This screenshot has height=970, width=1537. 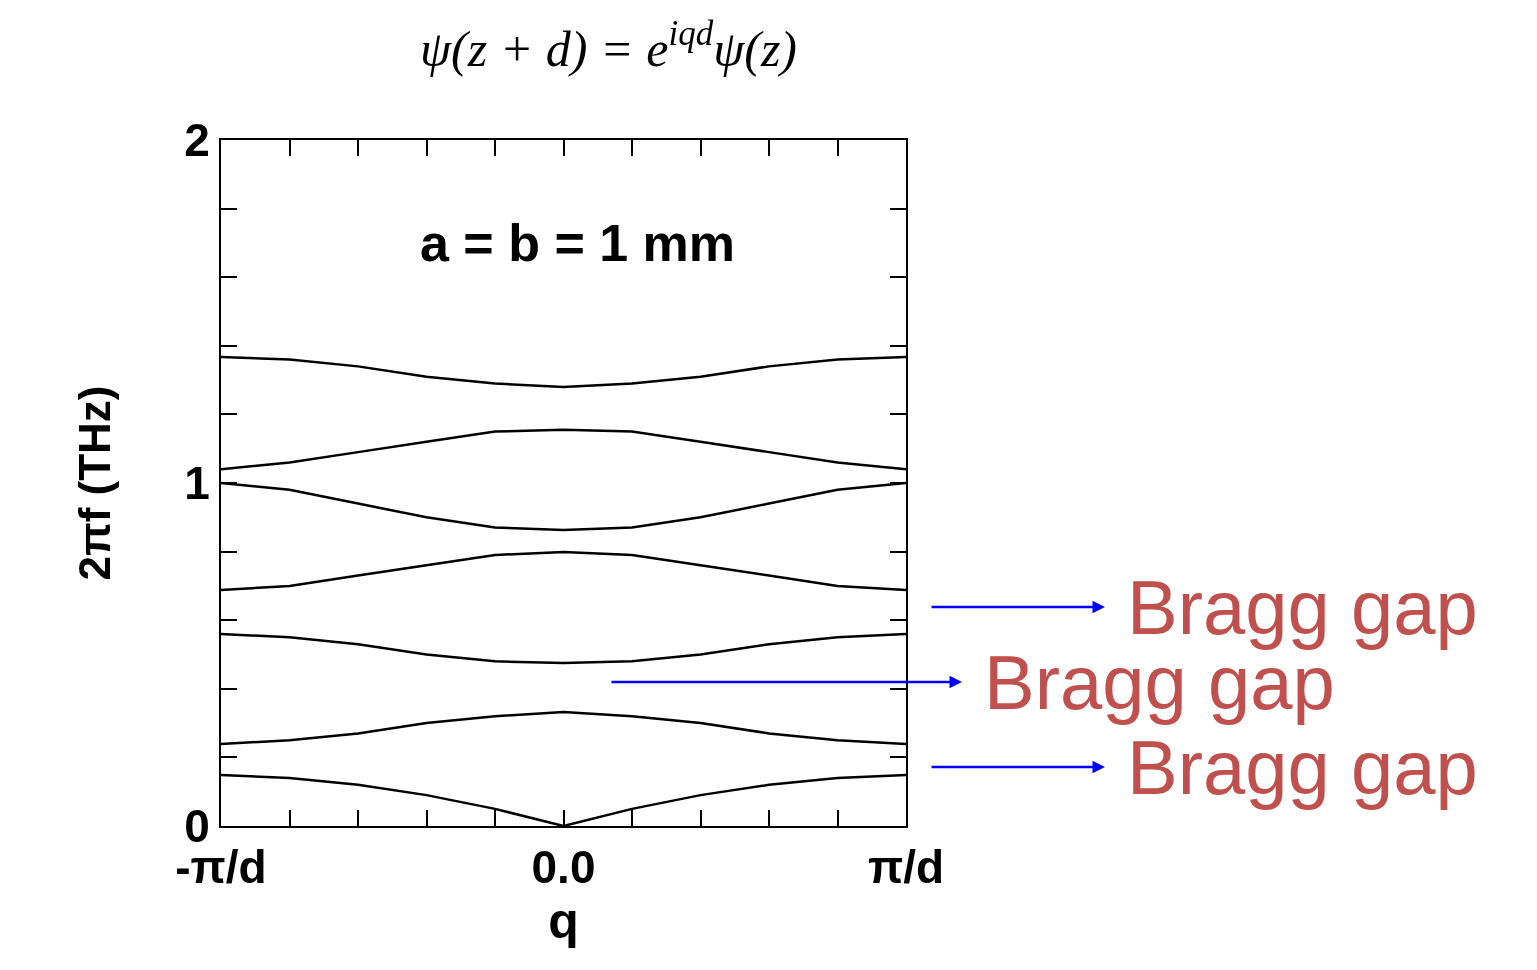 What do you see at coordinates (1302, 767) in the screenshot?
I see `text: Bragg gap` at bounding box center [1302, 767].